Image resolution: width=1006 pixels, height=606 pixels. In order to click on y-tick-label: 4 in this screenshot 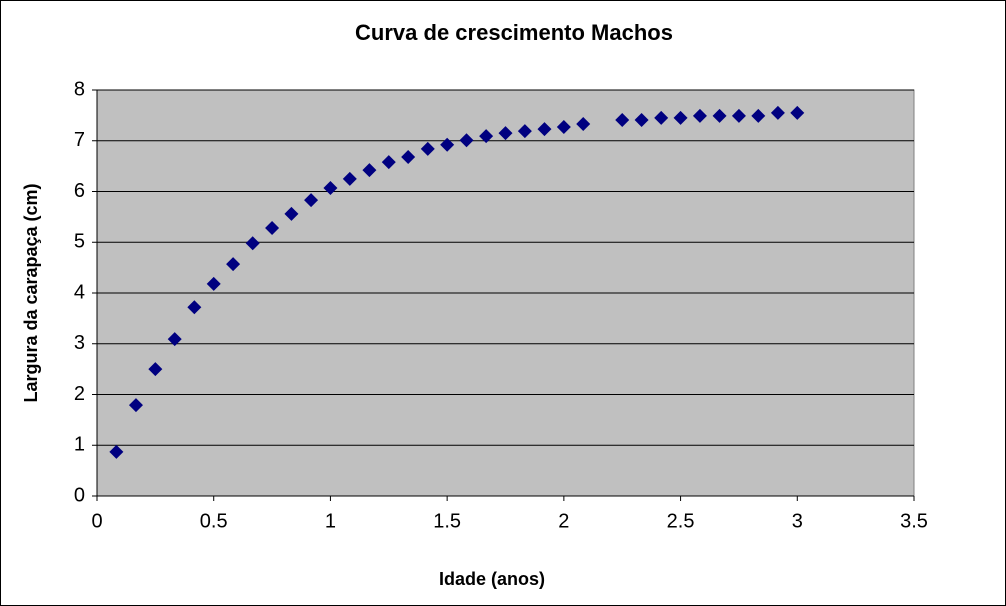, I will do `click(79, 292)`.